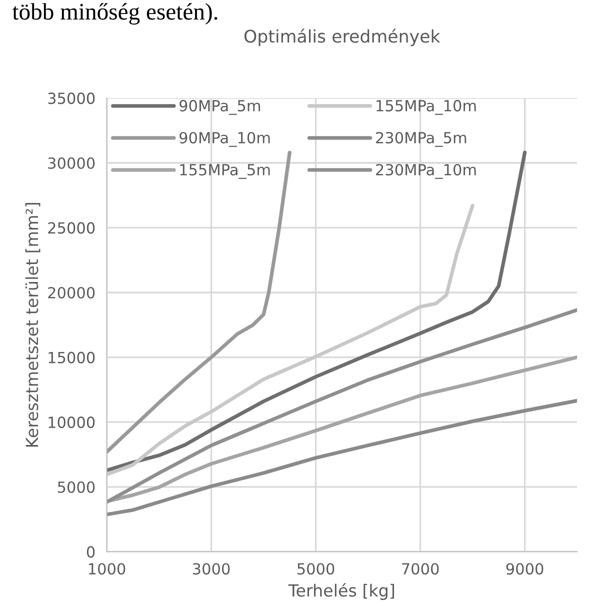 This screenshot has width=610, height=613. Describe the element at coordinates (316, 569) in the screenshot. I see `x-tick-label: 5000` at that location.